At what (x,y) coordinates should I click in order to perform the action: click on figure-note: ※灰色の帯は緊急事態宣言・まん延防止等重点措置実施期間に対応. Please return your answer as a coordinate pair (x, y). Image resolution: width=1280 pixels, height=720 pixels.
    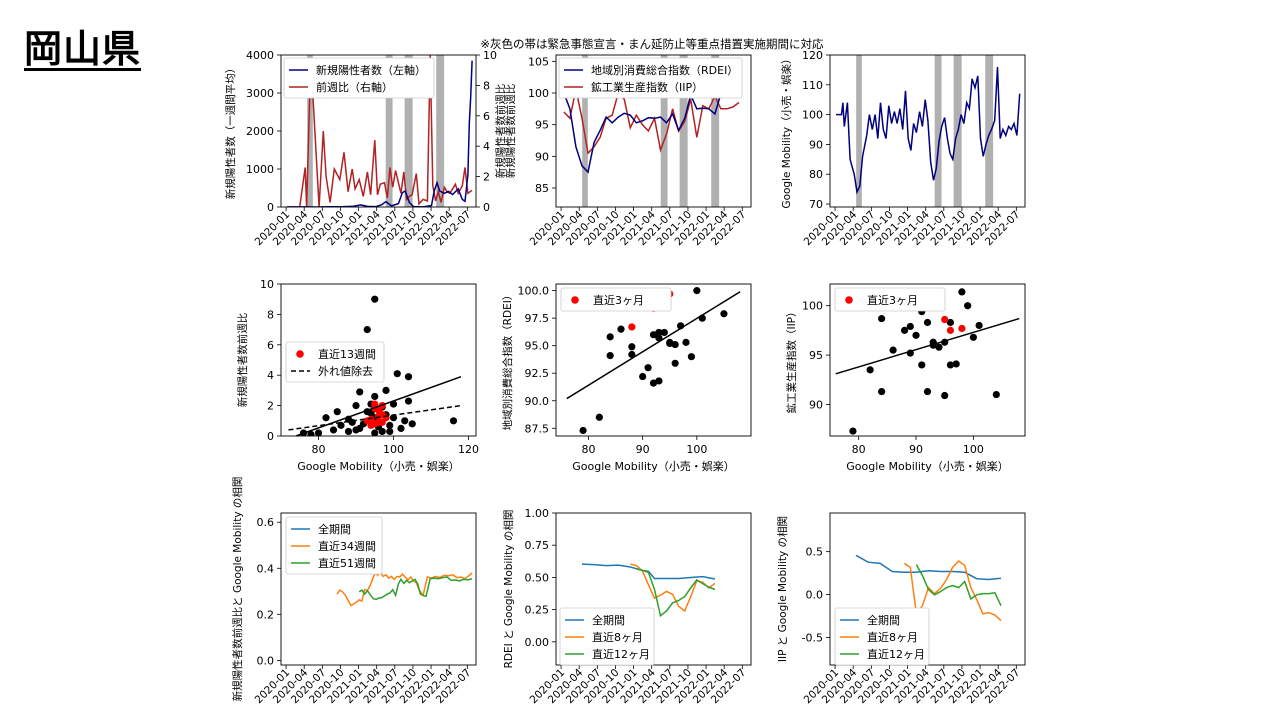
    Looking at the image, I should click on (652, 44).